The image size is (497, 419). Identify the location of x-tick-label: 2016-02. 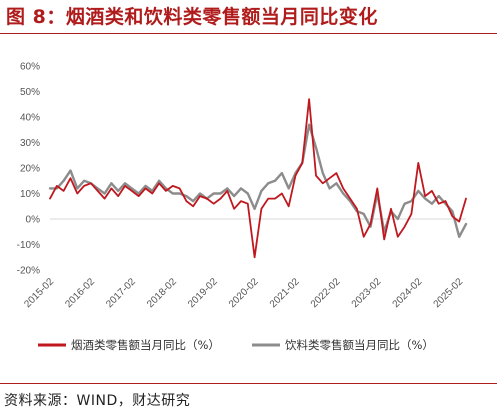
(80, 293).